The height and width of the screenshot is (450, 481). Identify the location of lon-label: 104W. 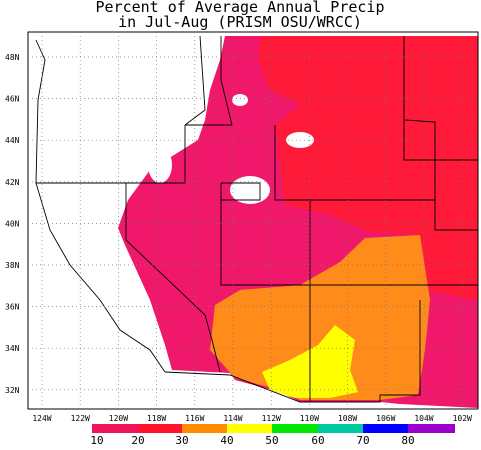
(423, 418).